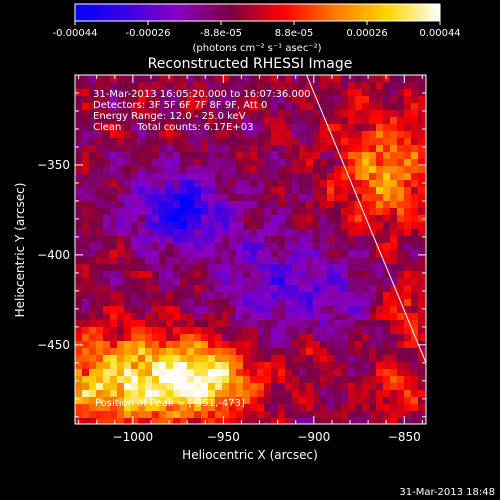 The width and height of the screenshot is (500, 500). What do you see at coordinates (53, 345) in the screenshot?
I see `y-tick-label: −450` at bounding box center [53, 345].